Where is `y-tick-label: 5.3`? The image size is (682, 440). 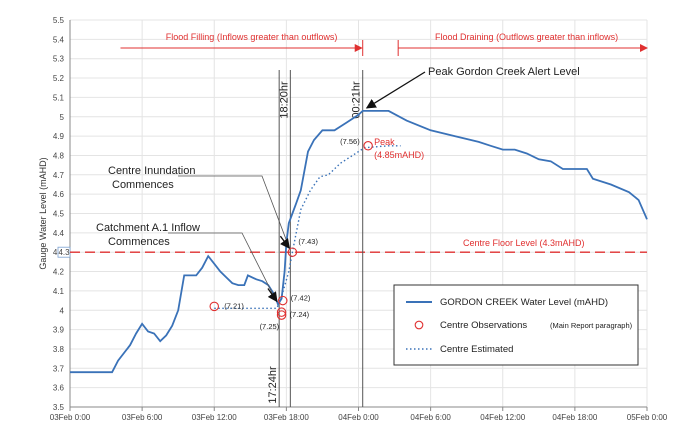 y-tick-label: 5.3 is located at coordinates (59, 59).